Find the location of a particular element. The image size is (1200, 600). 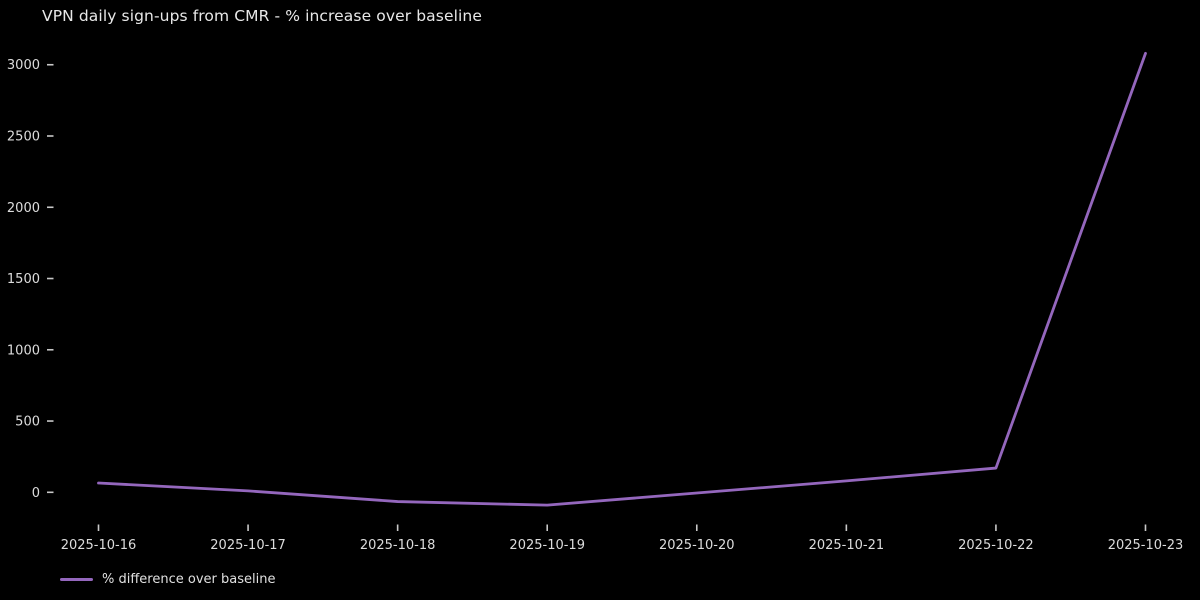

y-tick-label: 2500 is located at coordinates (23, 137).